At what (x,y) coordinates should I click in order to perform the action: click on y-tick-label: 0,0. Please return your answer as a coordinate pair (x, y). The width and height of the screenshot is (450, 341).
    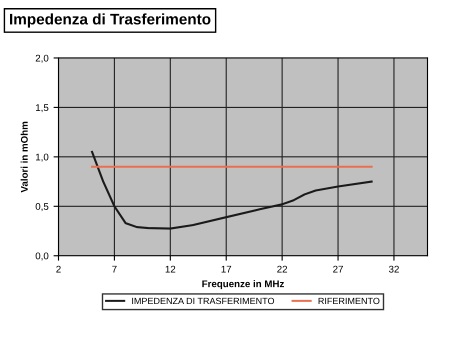
    Looking at the image, I should click on (42, 256).